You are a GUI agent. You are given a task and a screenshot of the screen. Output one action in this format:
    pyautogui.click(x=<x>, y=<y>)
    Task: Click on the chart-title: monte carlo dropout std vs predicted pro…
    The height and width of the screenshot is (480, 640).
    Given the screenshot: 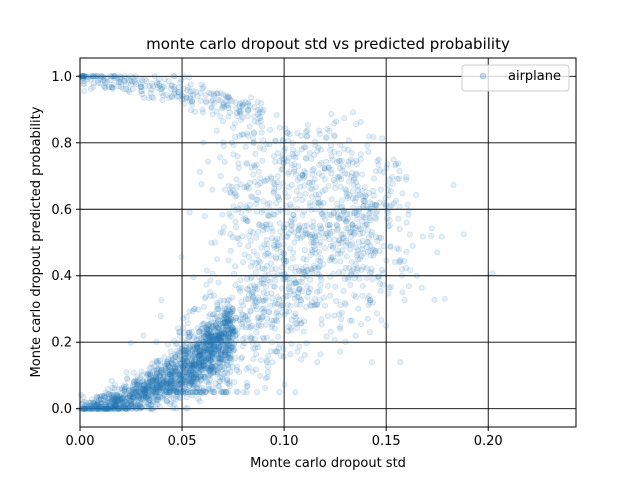 What is the action you would take?
    pyautogui.click(x=328, y=44)
    